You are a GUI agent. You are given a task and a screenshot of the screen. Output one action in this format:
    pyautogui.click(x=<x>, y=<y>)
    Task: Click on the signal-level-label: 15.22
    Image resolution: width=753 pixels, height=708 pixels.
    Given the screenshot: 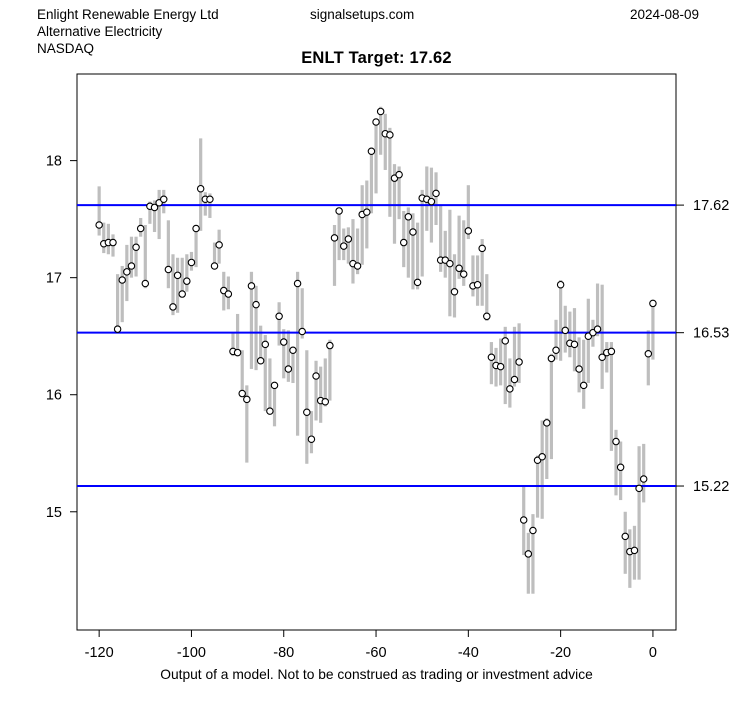 What is the action you would take?
    pyautogui.click(x=711, y=487)
    